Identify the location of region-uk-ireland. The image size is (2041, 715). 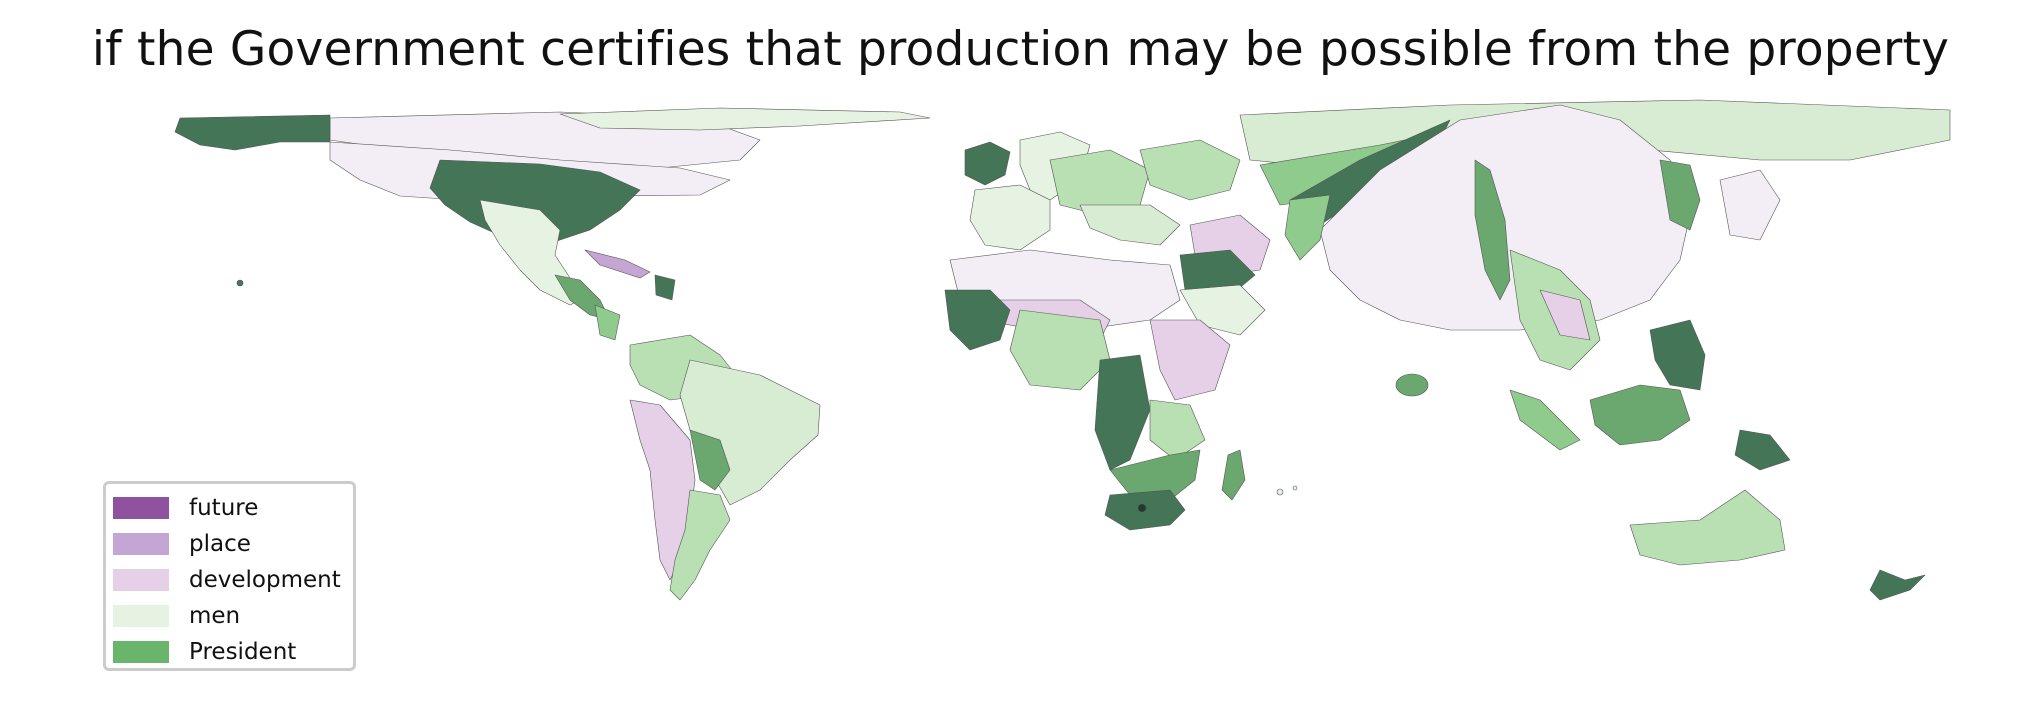
(987, 163).